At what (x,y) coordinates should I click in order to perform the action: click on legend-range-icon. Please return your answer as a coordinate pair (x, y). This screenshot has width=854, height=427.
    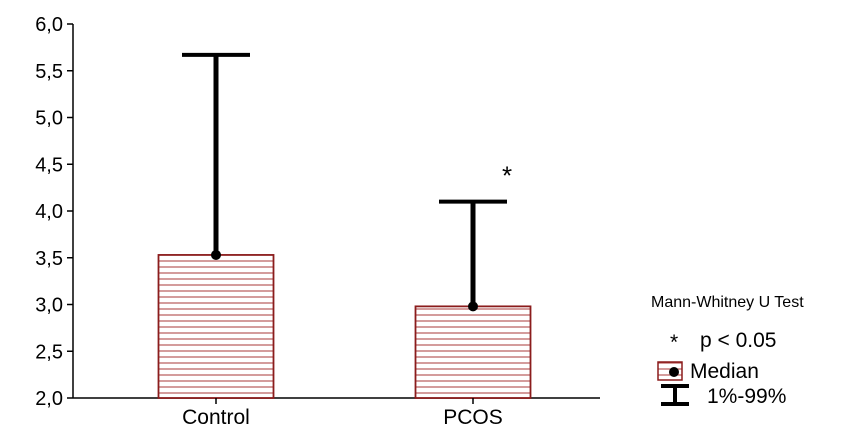
    Looking at the image, I should click on (675, 395).